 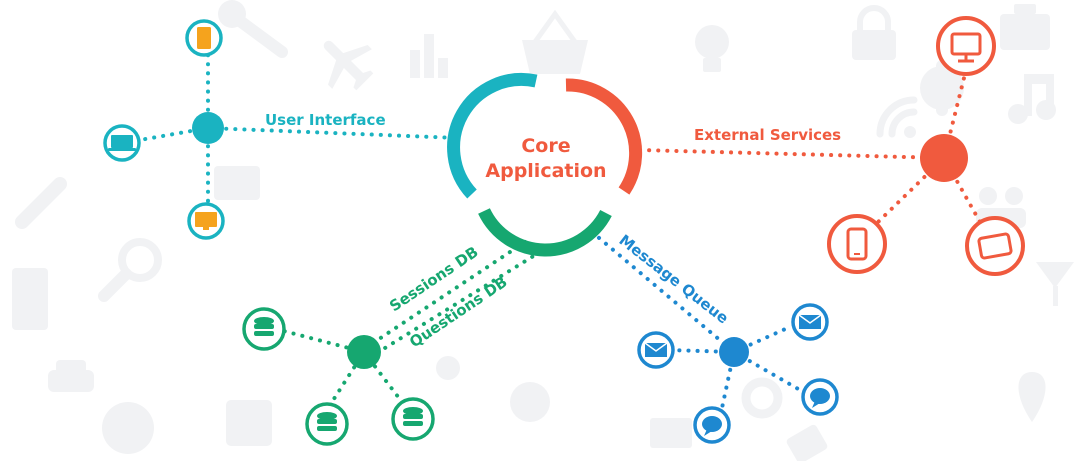 What do you see at coordinates (966, 46) in the screenshot?
I see `desktop-icon` at bounding box center [966, 46].